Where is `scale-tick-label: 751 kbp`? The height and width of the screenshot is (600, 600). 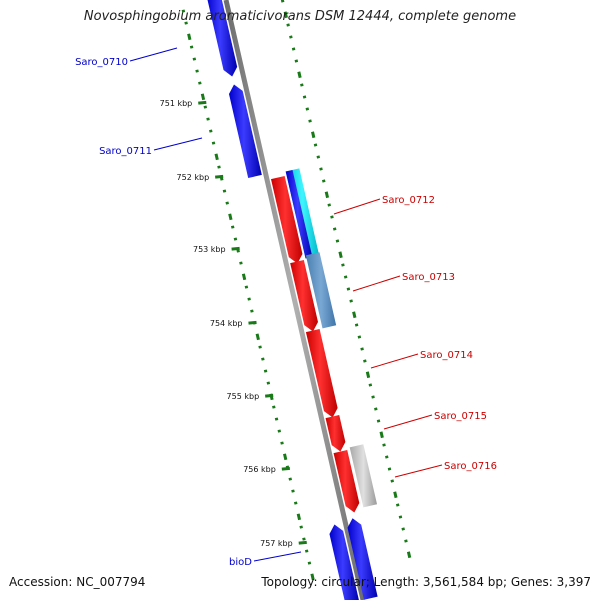 scale-tick-label: 751 kbp is located at coordinates (176, 103).